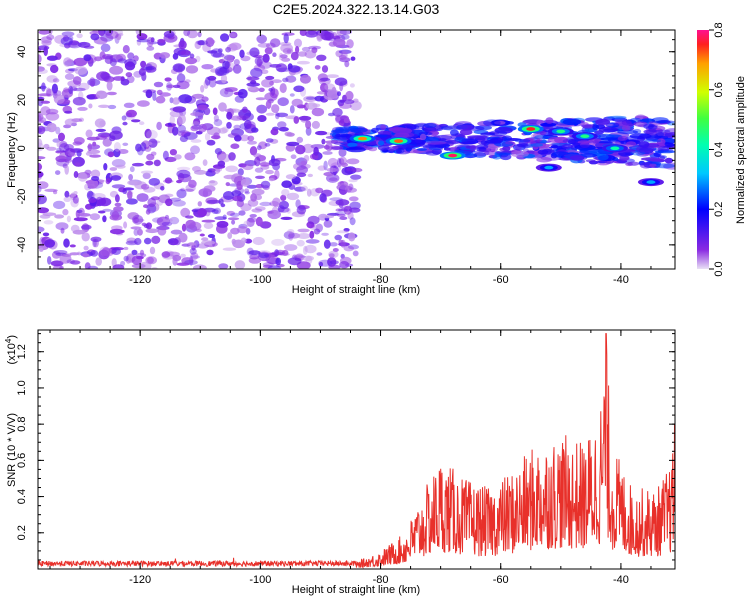  I want to click on y-tick-label: 20, so click(22, 100).